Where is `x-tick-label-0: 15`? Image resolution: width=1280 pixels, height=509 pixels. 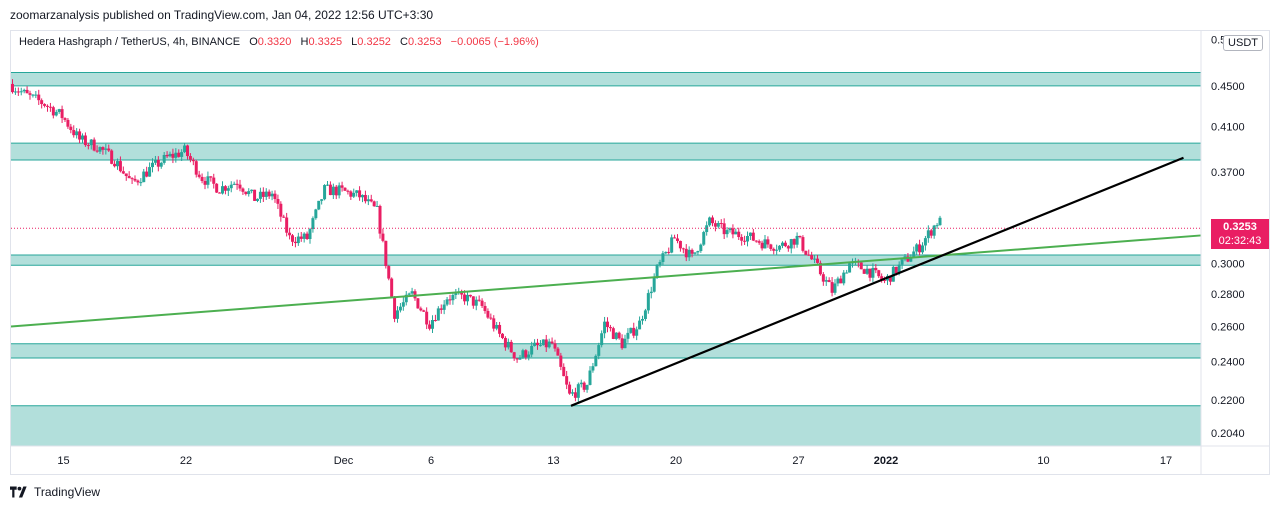
x-tick-label-0: 15 is located at coordinates (63, 461).